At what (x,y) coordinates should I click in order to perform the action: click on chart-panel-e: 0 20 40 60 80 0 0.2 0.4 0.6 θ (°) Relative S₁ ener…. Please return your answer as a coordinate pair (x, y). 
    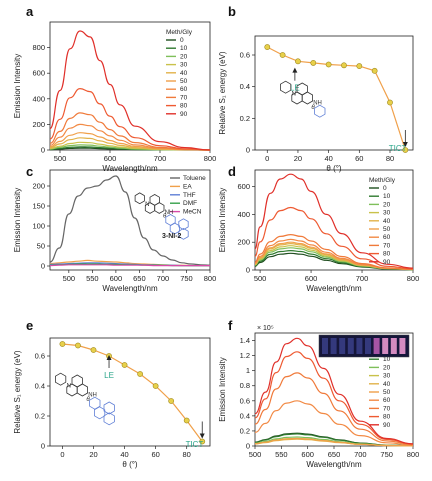
    Looking at the image, I should click on (112, 393).